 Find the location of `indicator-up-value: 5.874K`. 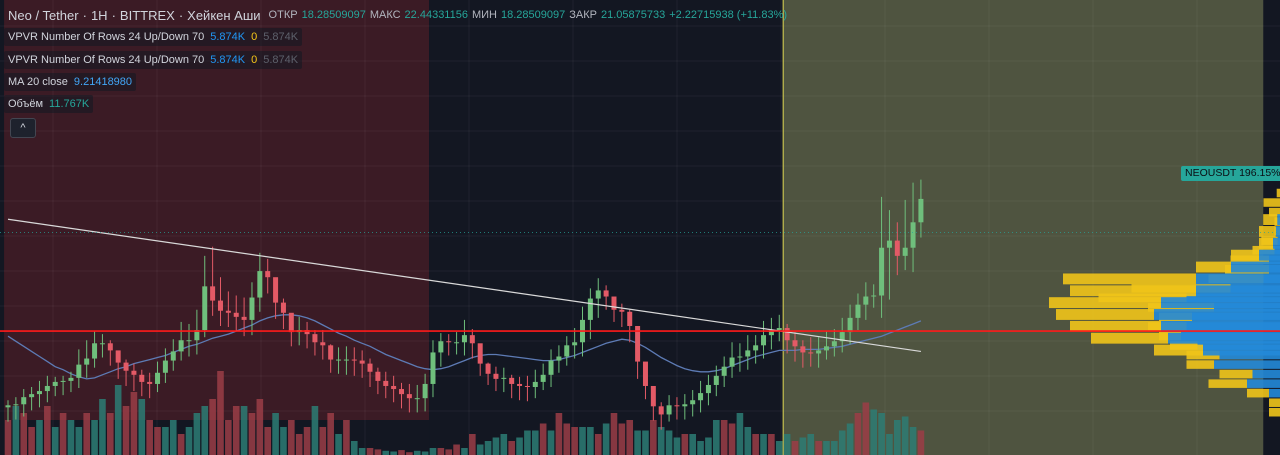

indicator-up-value: 5.874K is located at coordinates (228, 60).